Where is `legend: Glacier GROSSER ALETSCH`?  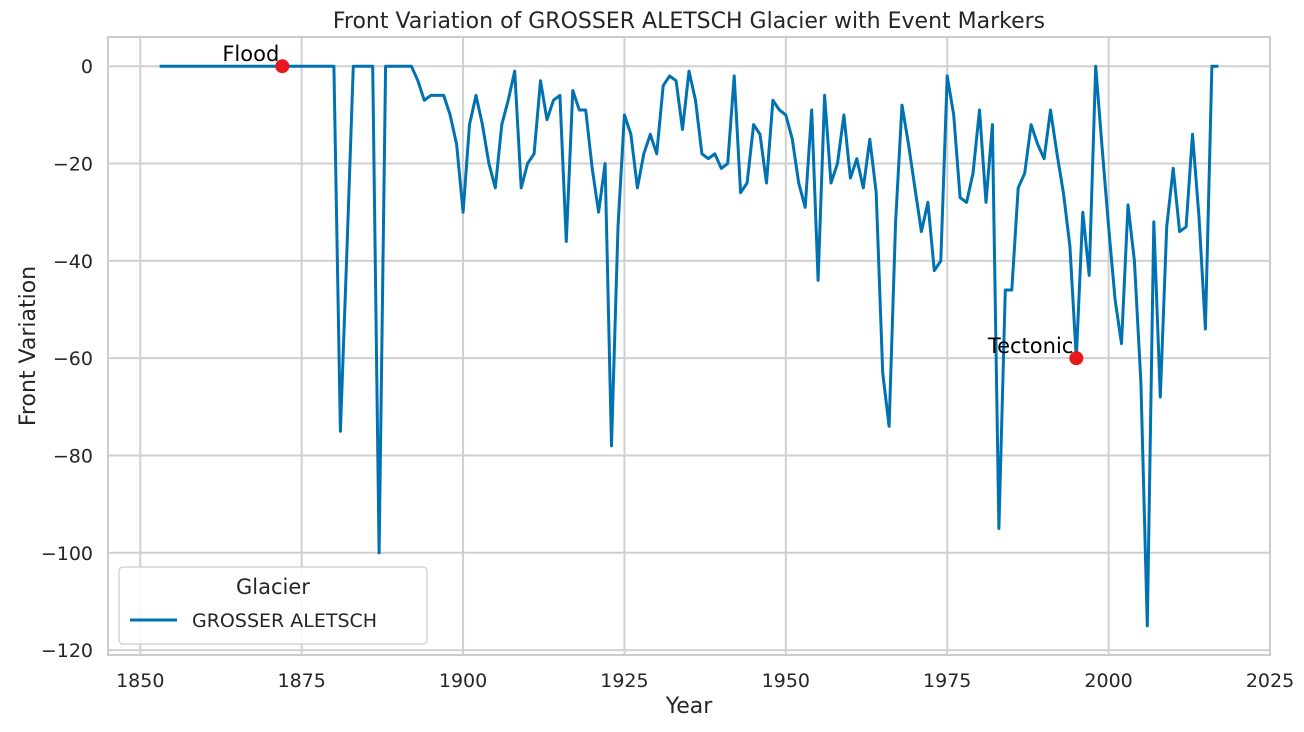
legend: Glacier GROSSER ALETSCH is located at coordinates (273, 605).